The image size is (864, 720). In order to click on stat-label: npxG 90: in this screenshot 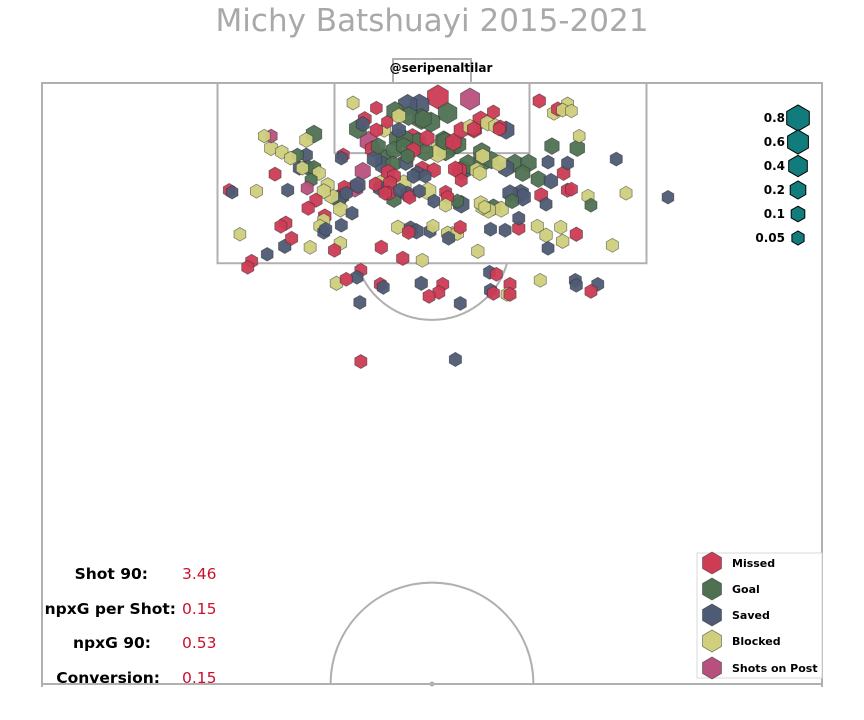, I will do `click(112, 643)`.